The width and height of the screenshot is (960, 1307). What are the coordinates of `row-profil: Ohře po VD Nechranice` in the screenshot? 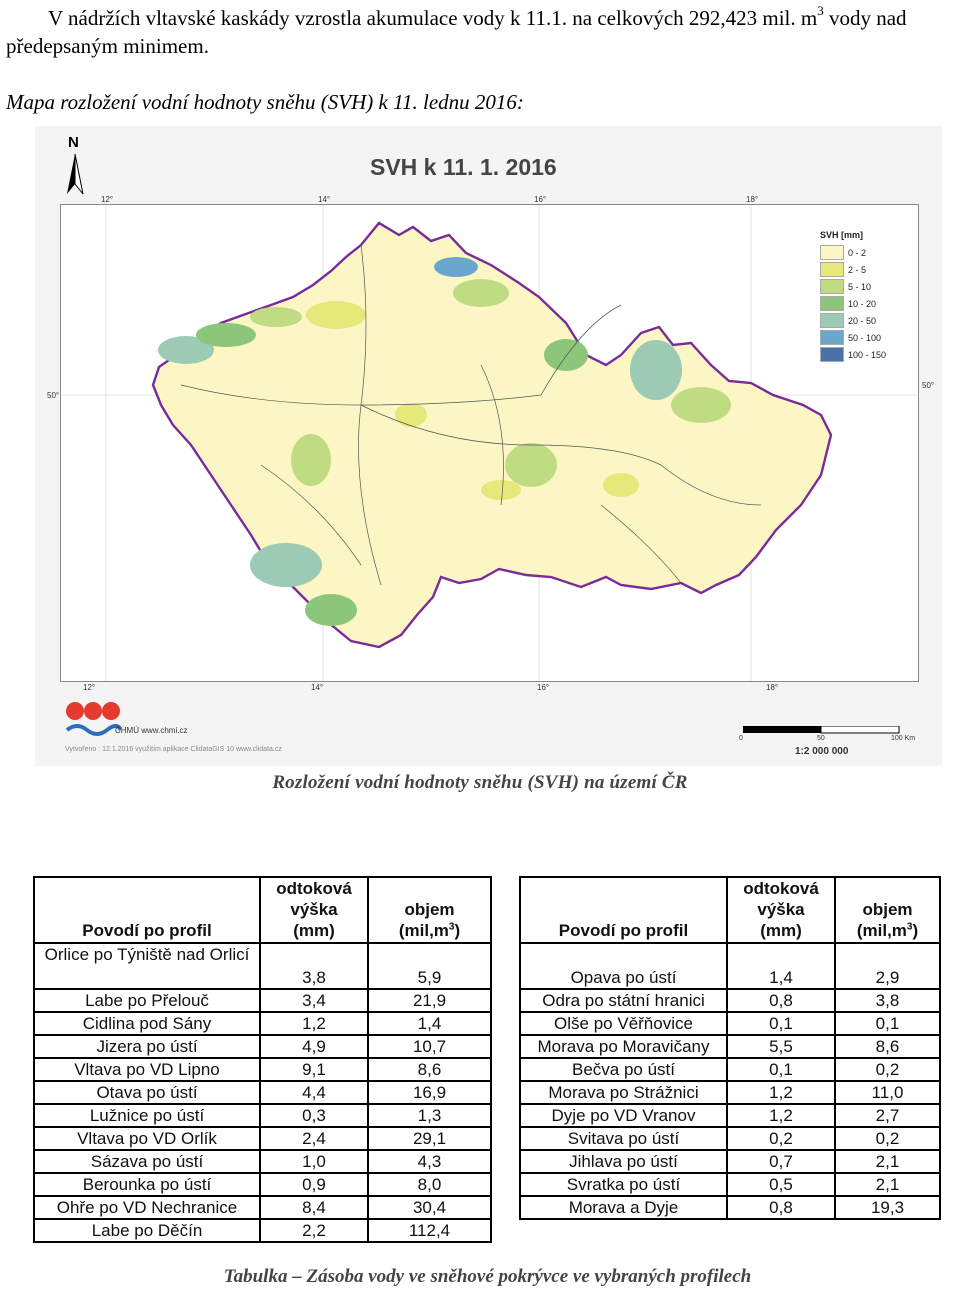 It's located at (147, 1207).